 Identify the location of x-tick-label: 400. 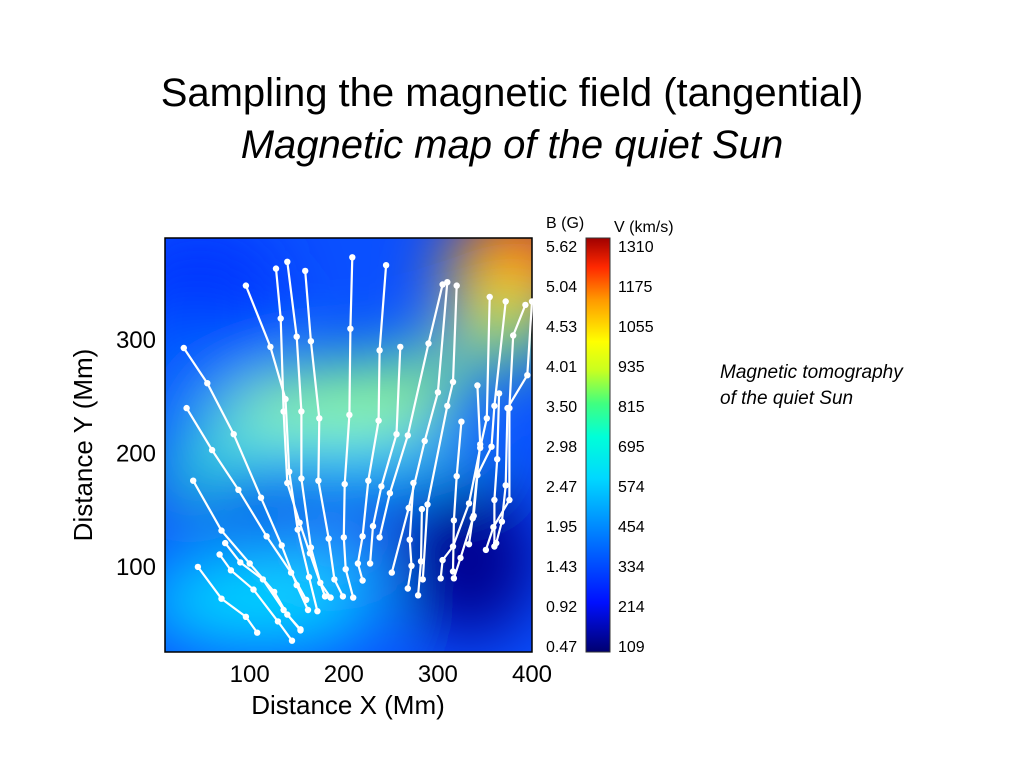
(532, 674).